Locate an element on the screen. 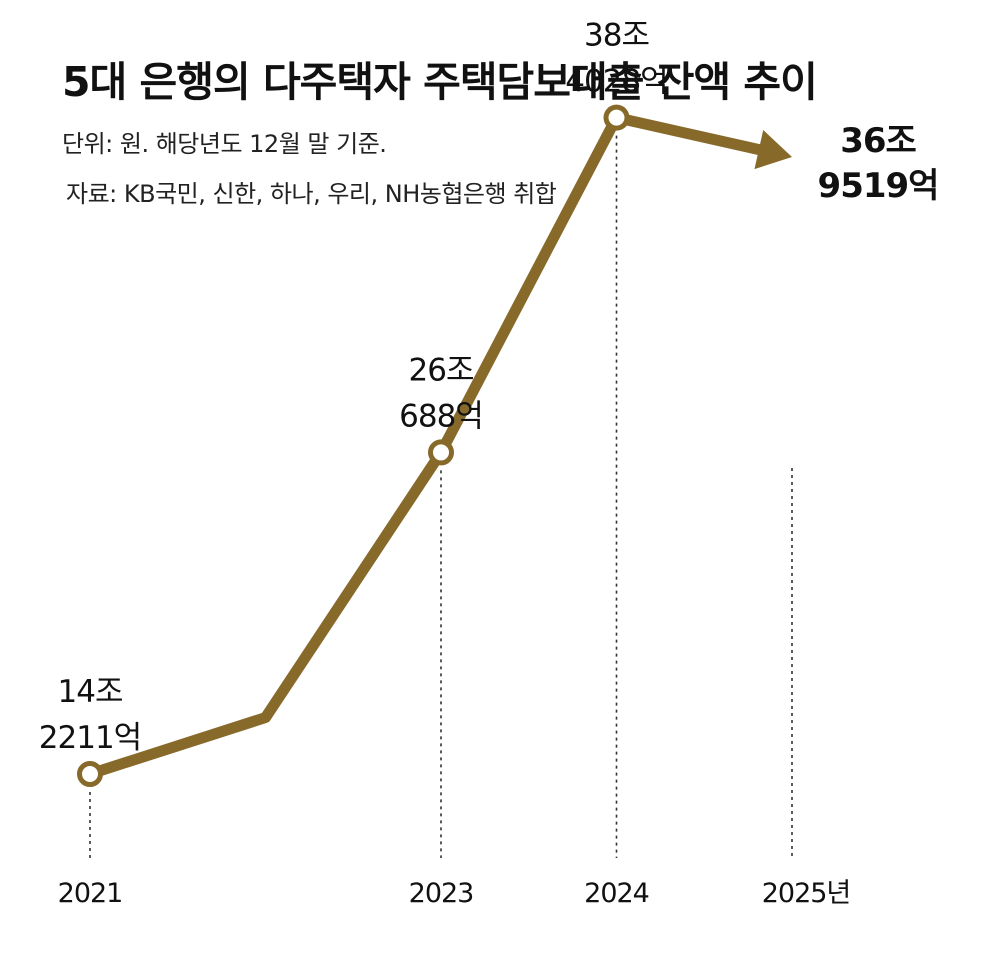 This screenshot has width=1000, height=959. trend-arrowhead is located at coordinates (773, 150).